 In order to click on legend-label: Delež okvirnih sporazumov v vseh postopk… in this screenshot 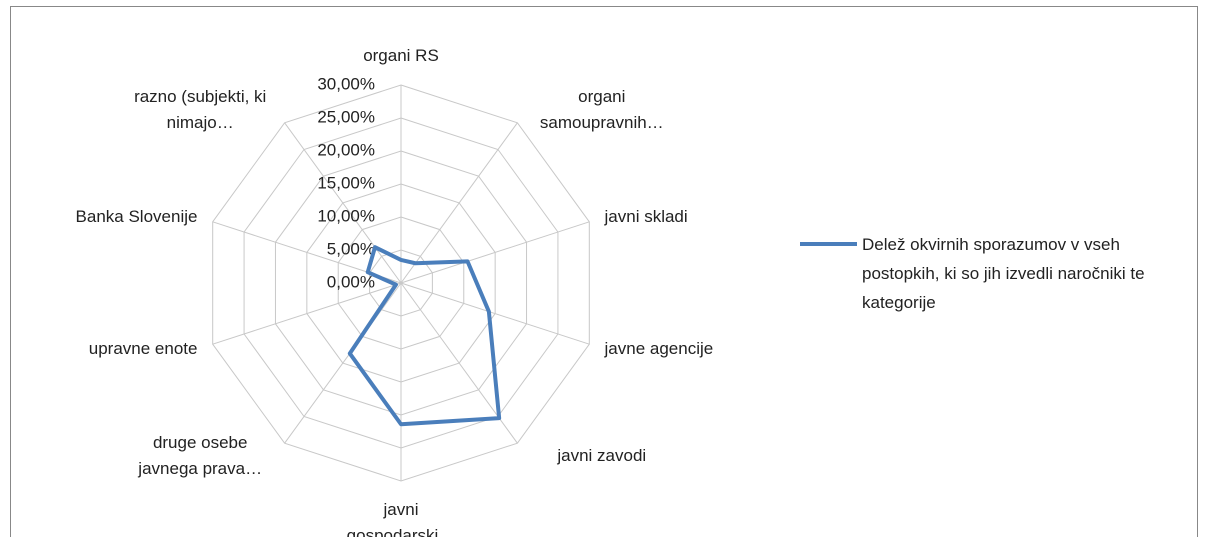, I will do `click(1003, 273)`.